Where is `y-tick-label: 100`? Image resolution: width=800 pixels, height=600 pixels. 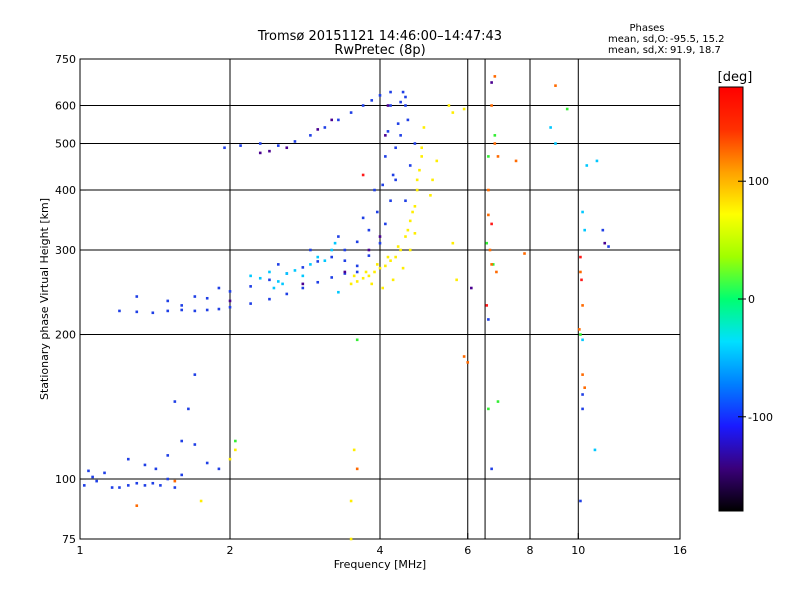
y-tick-label: 100 is located at coordinates (65, 479).